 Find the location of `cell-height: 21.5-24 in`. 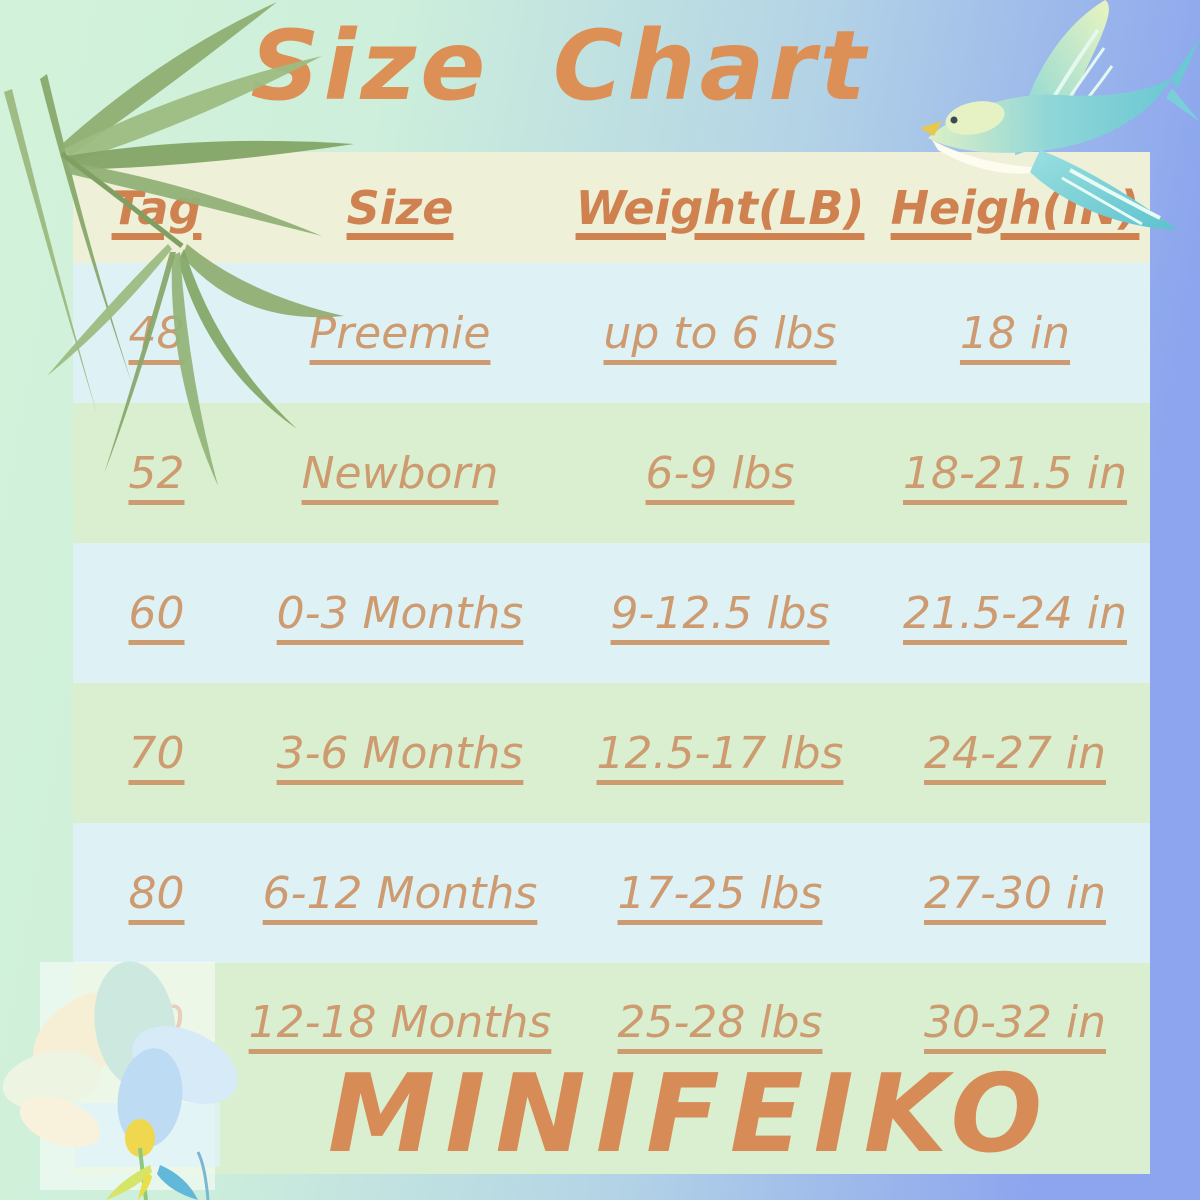

cell-height: 21.5-24 in is located at coordinates (1015, 613).